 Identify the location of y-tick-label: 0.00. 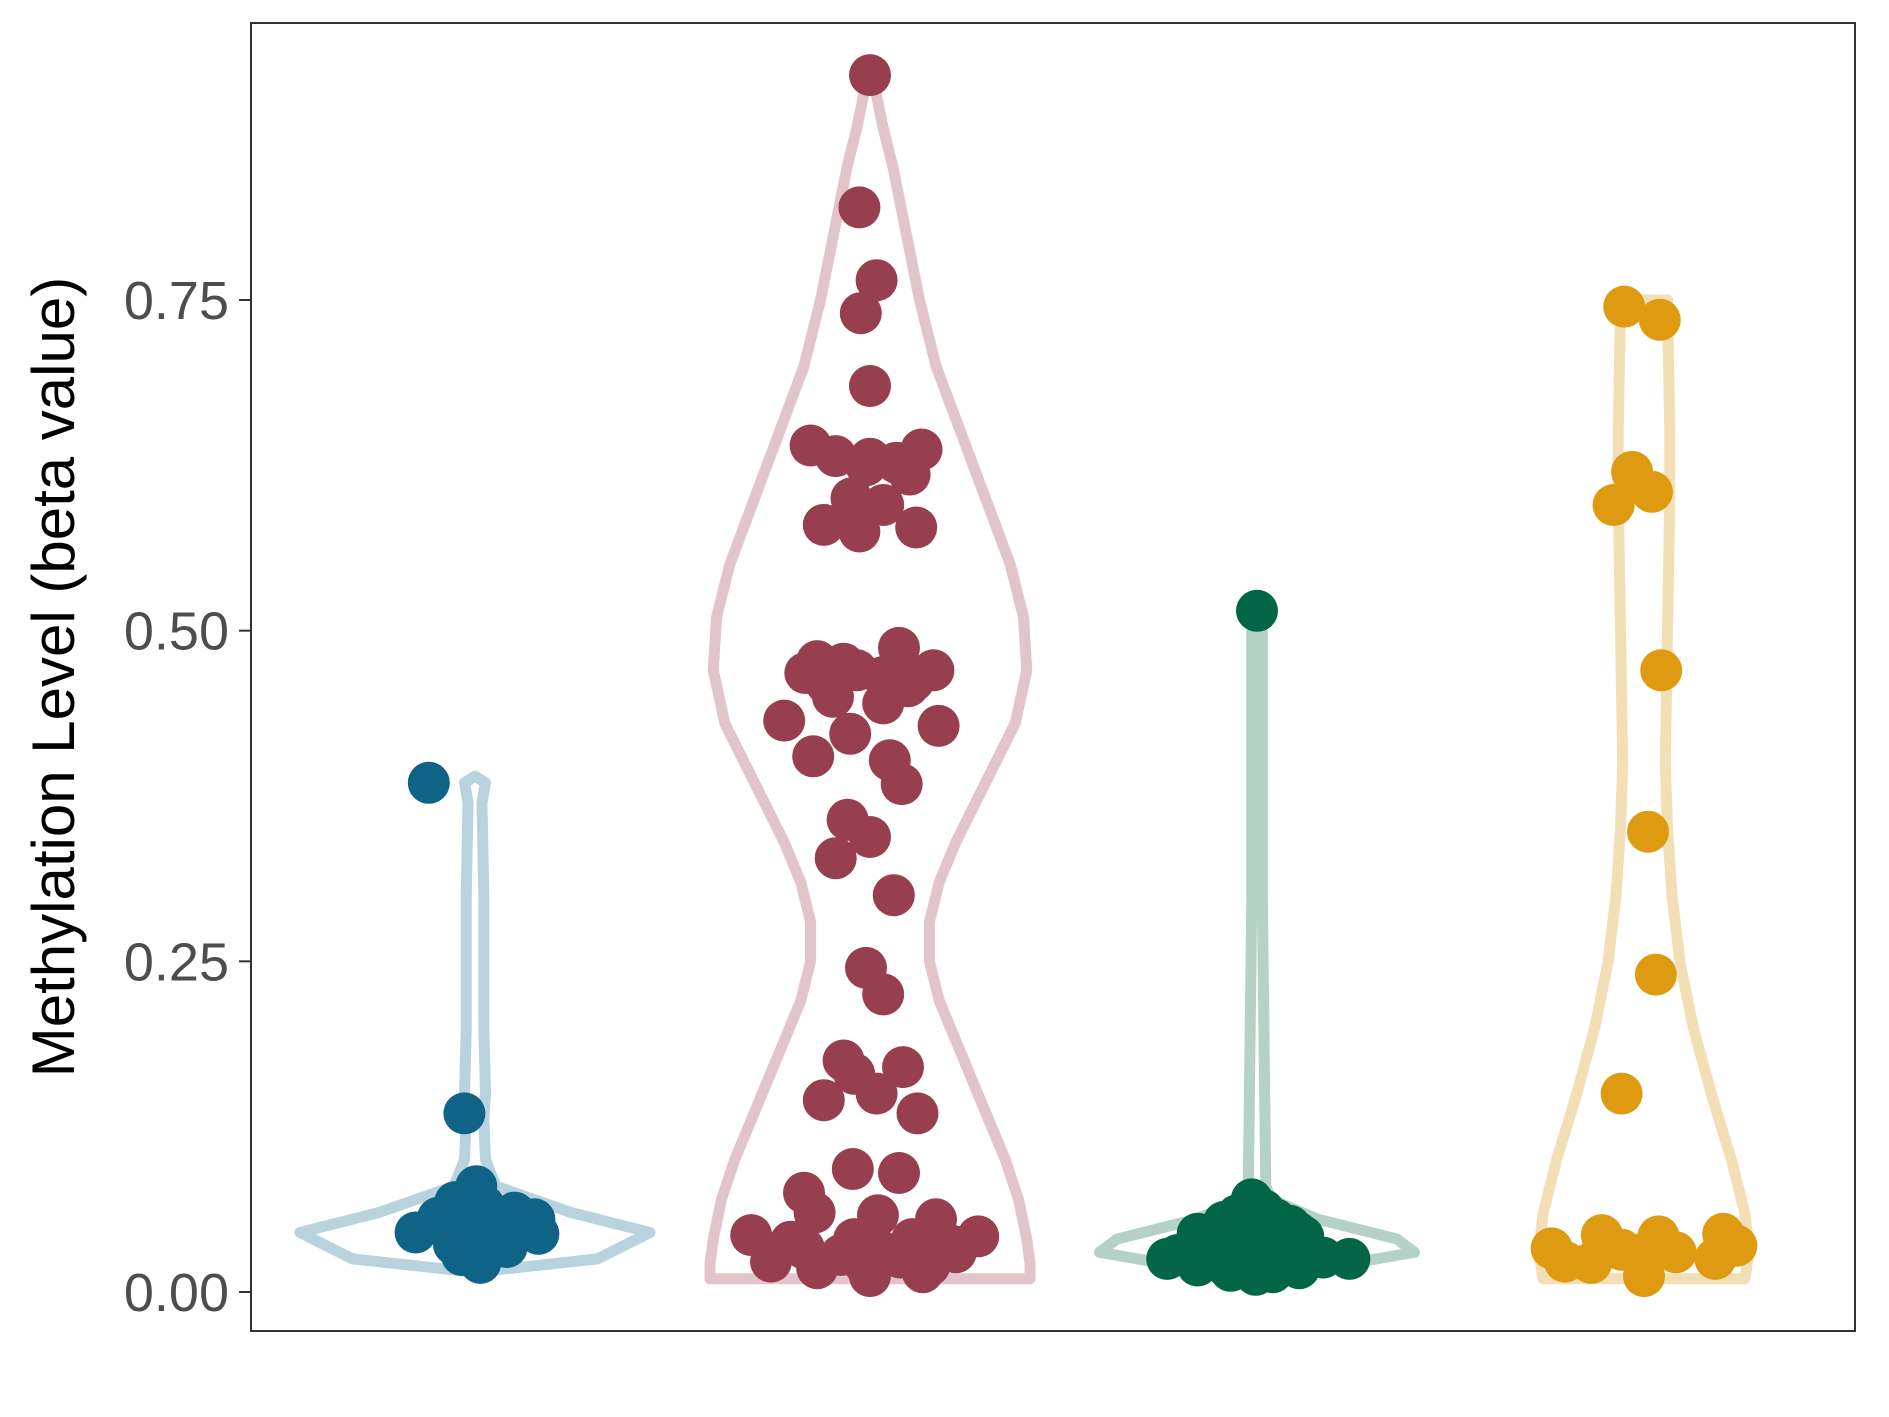
(176, 1293).